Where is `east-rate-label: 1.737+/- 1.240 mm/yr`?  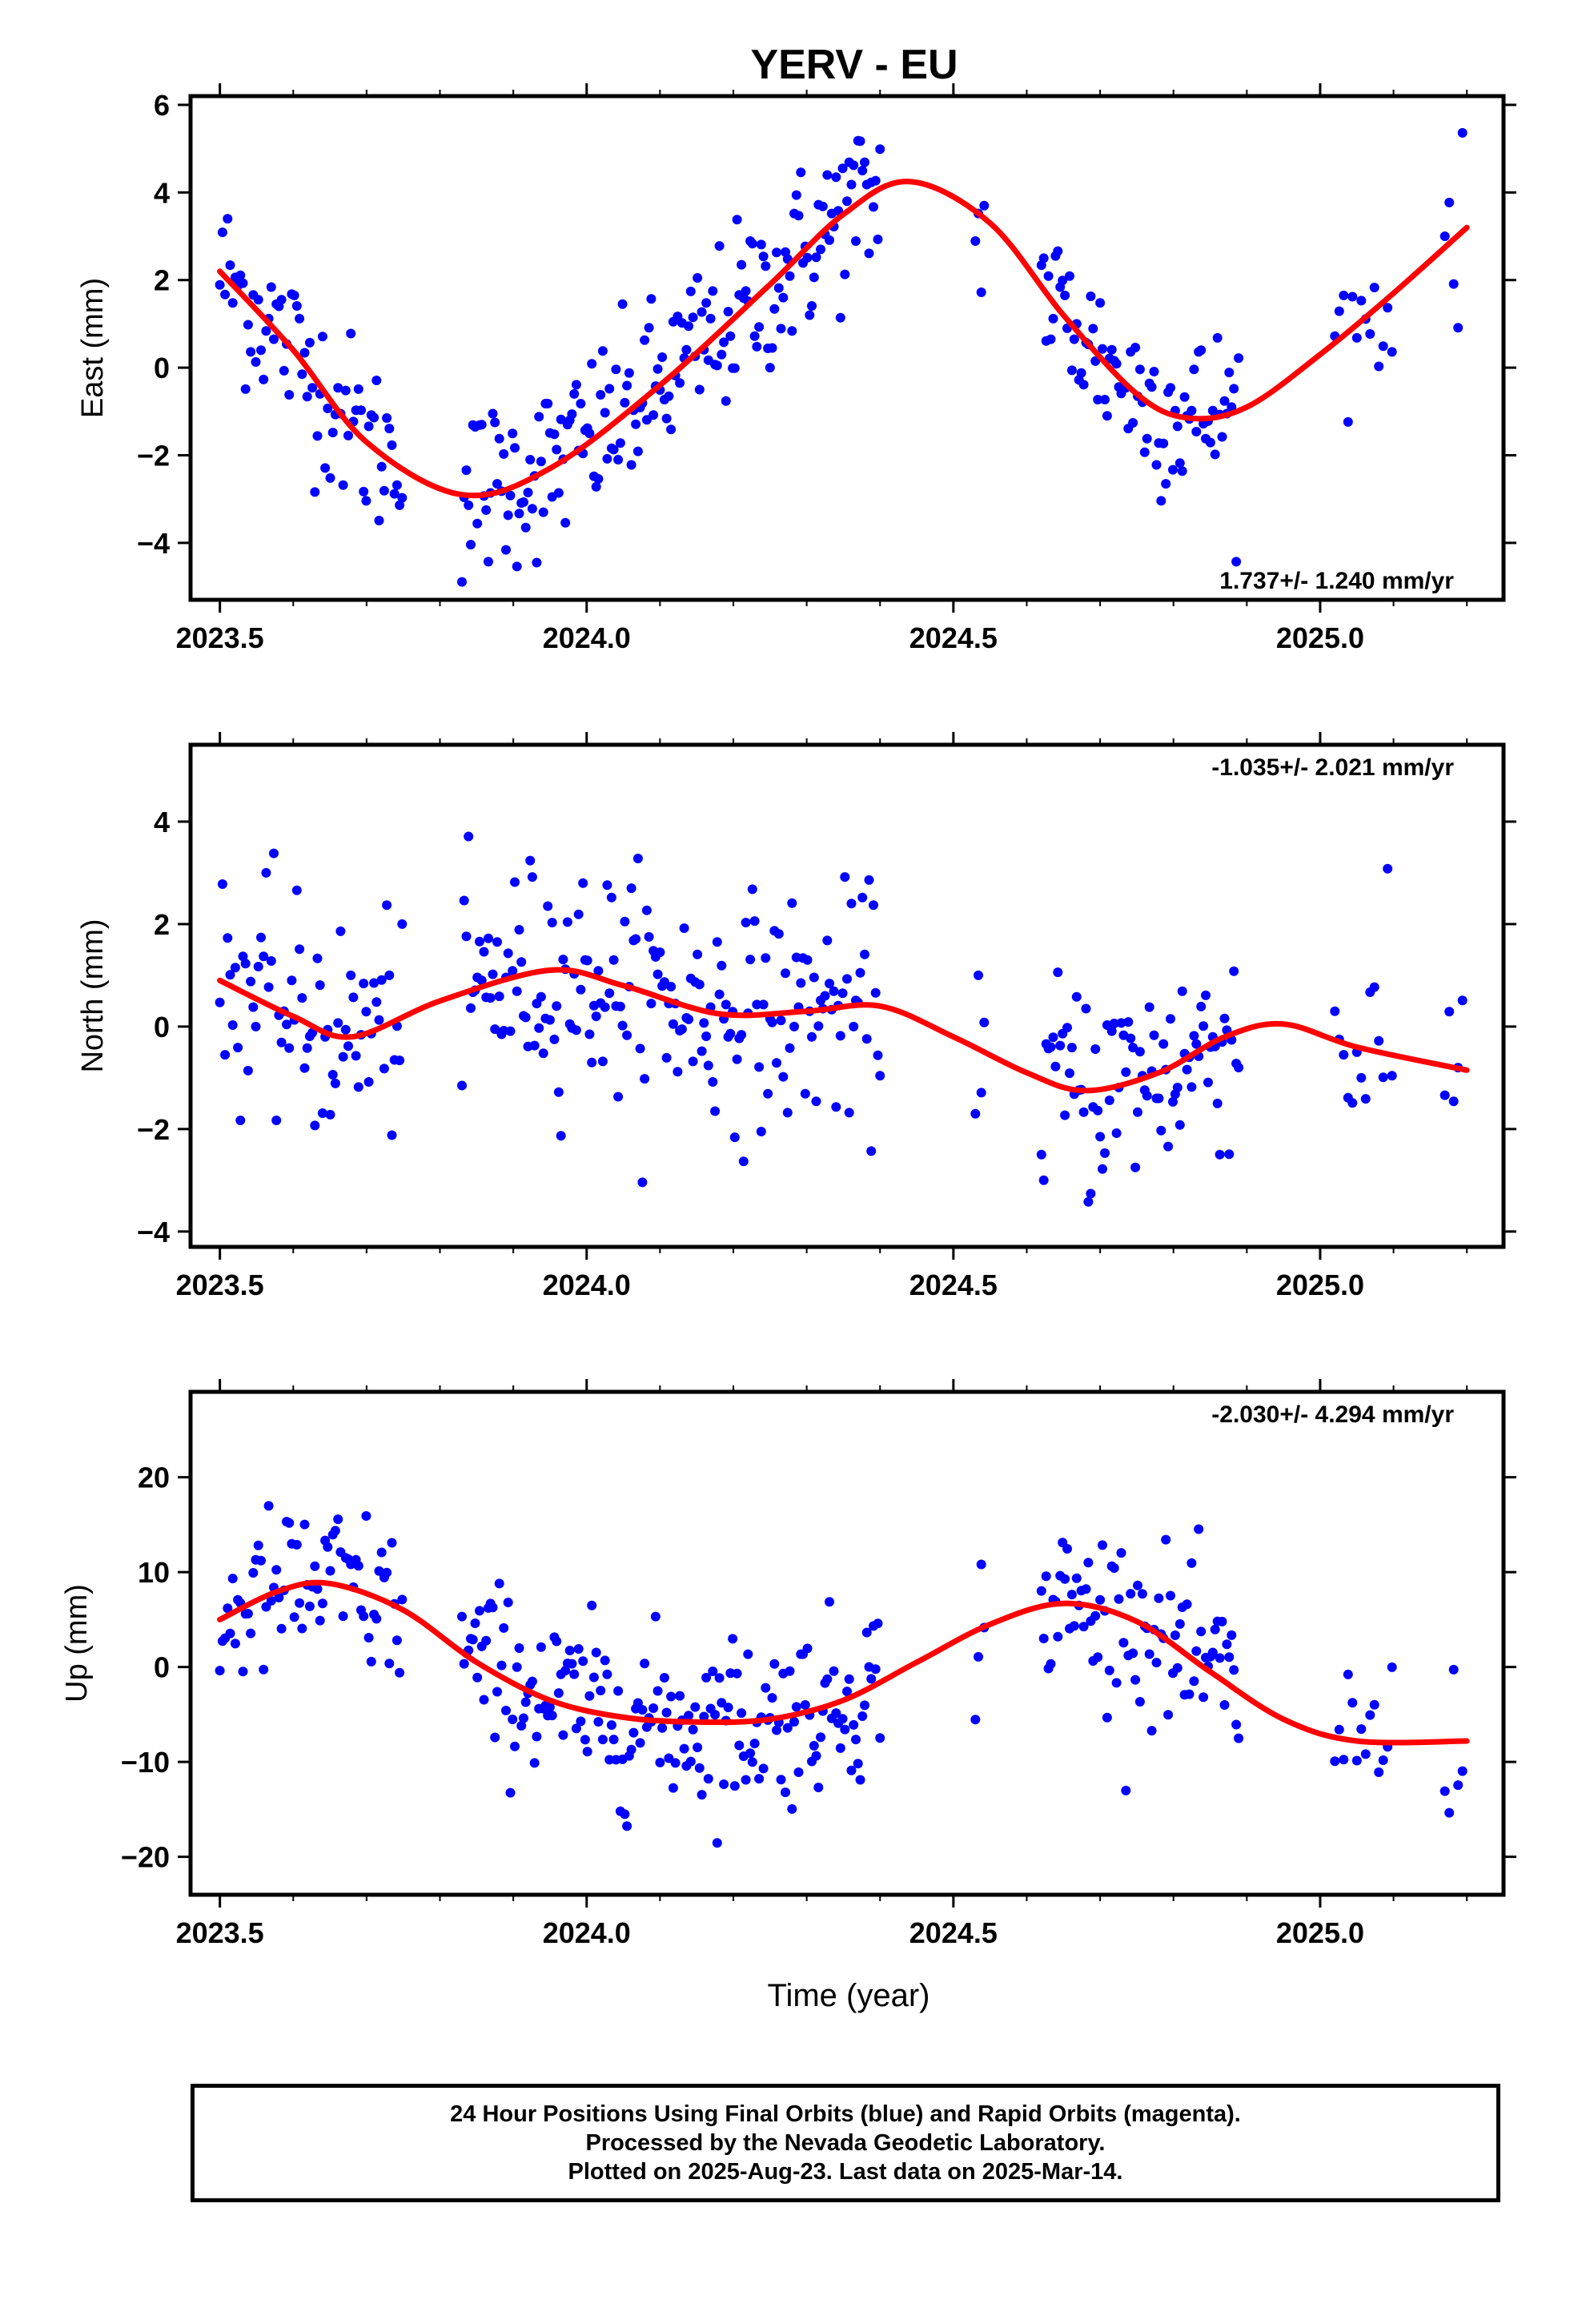 east-rate-label: 1.737+/- 1.240 mm/yr is located at coordinates (1336, 581).